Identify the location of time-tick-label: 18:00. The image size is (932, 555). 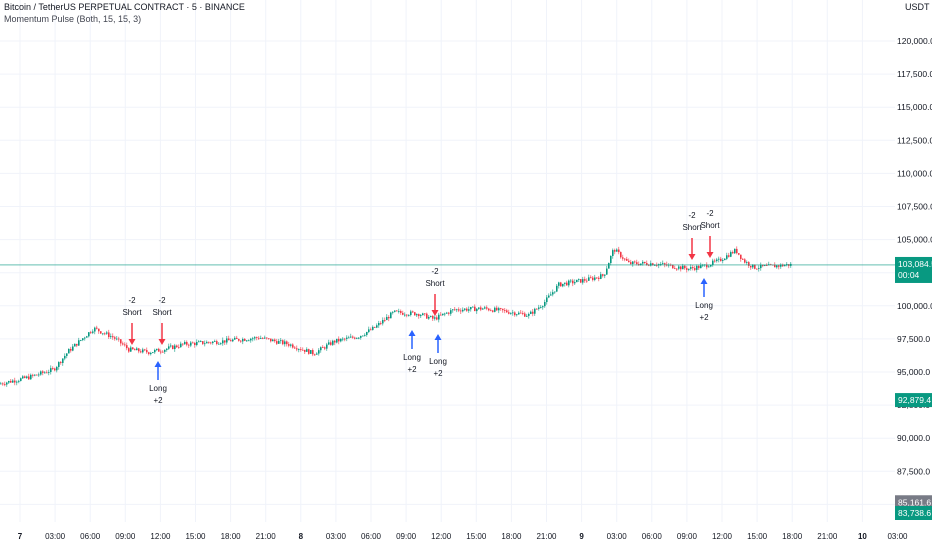
(792, 536).